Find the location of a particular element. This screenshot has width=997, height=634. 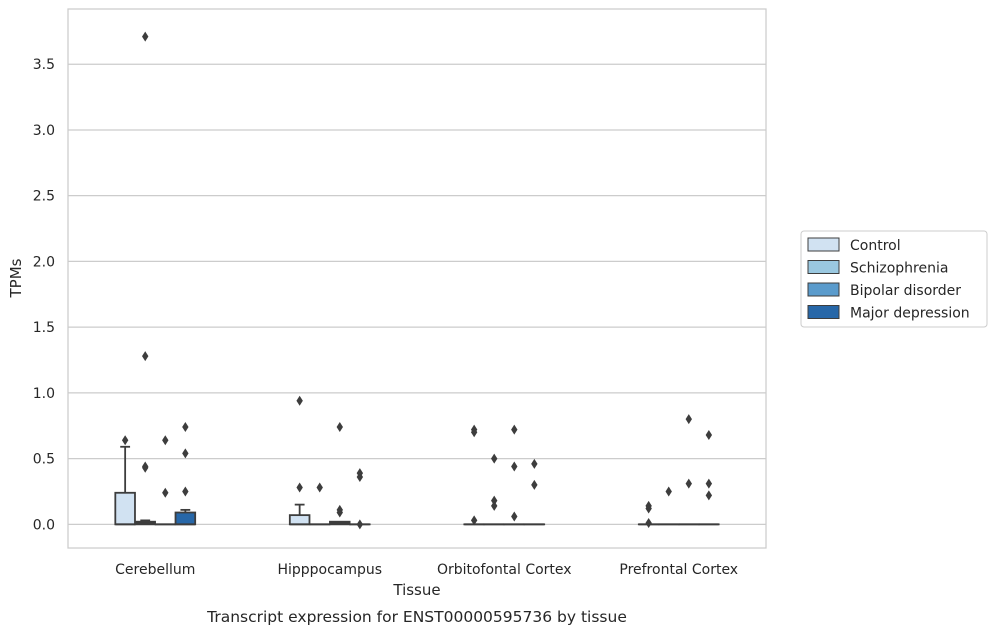

legend-label: Control is located at coordinates (875, 246).